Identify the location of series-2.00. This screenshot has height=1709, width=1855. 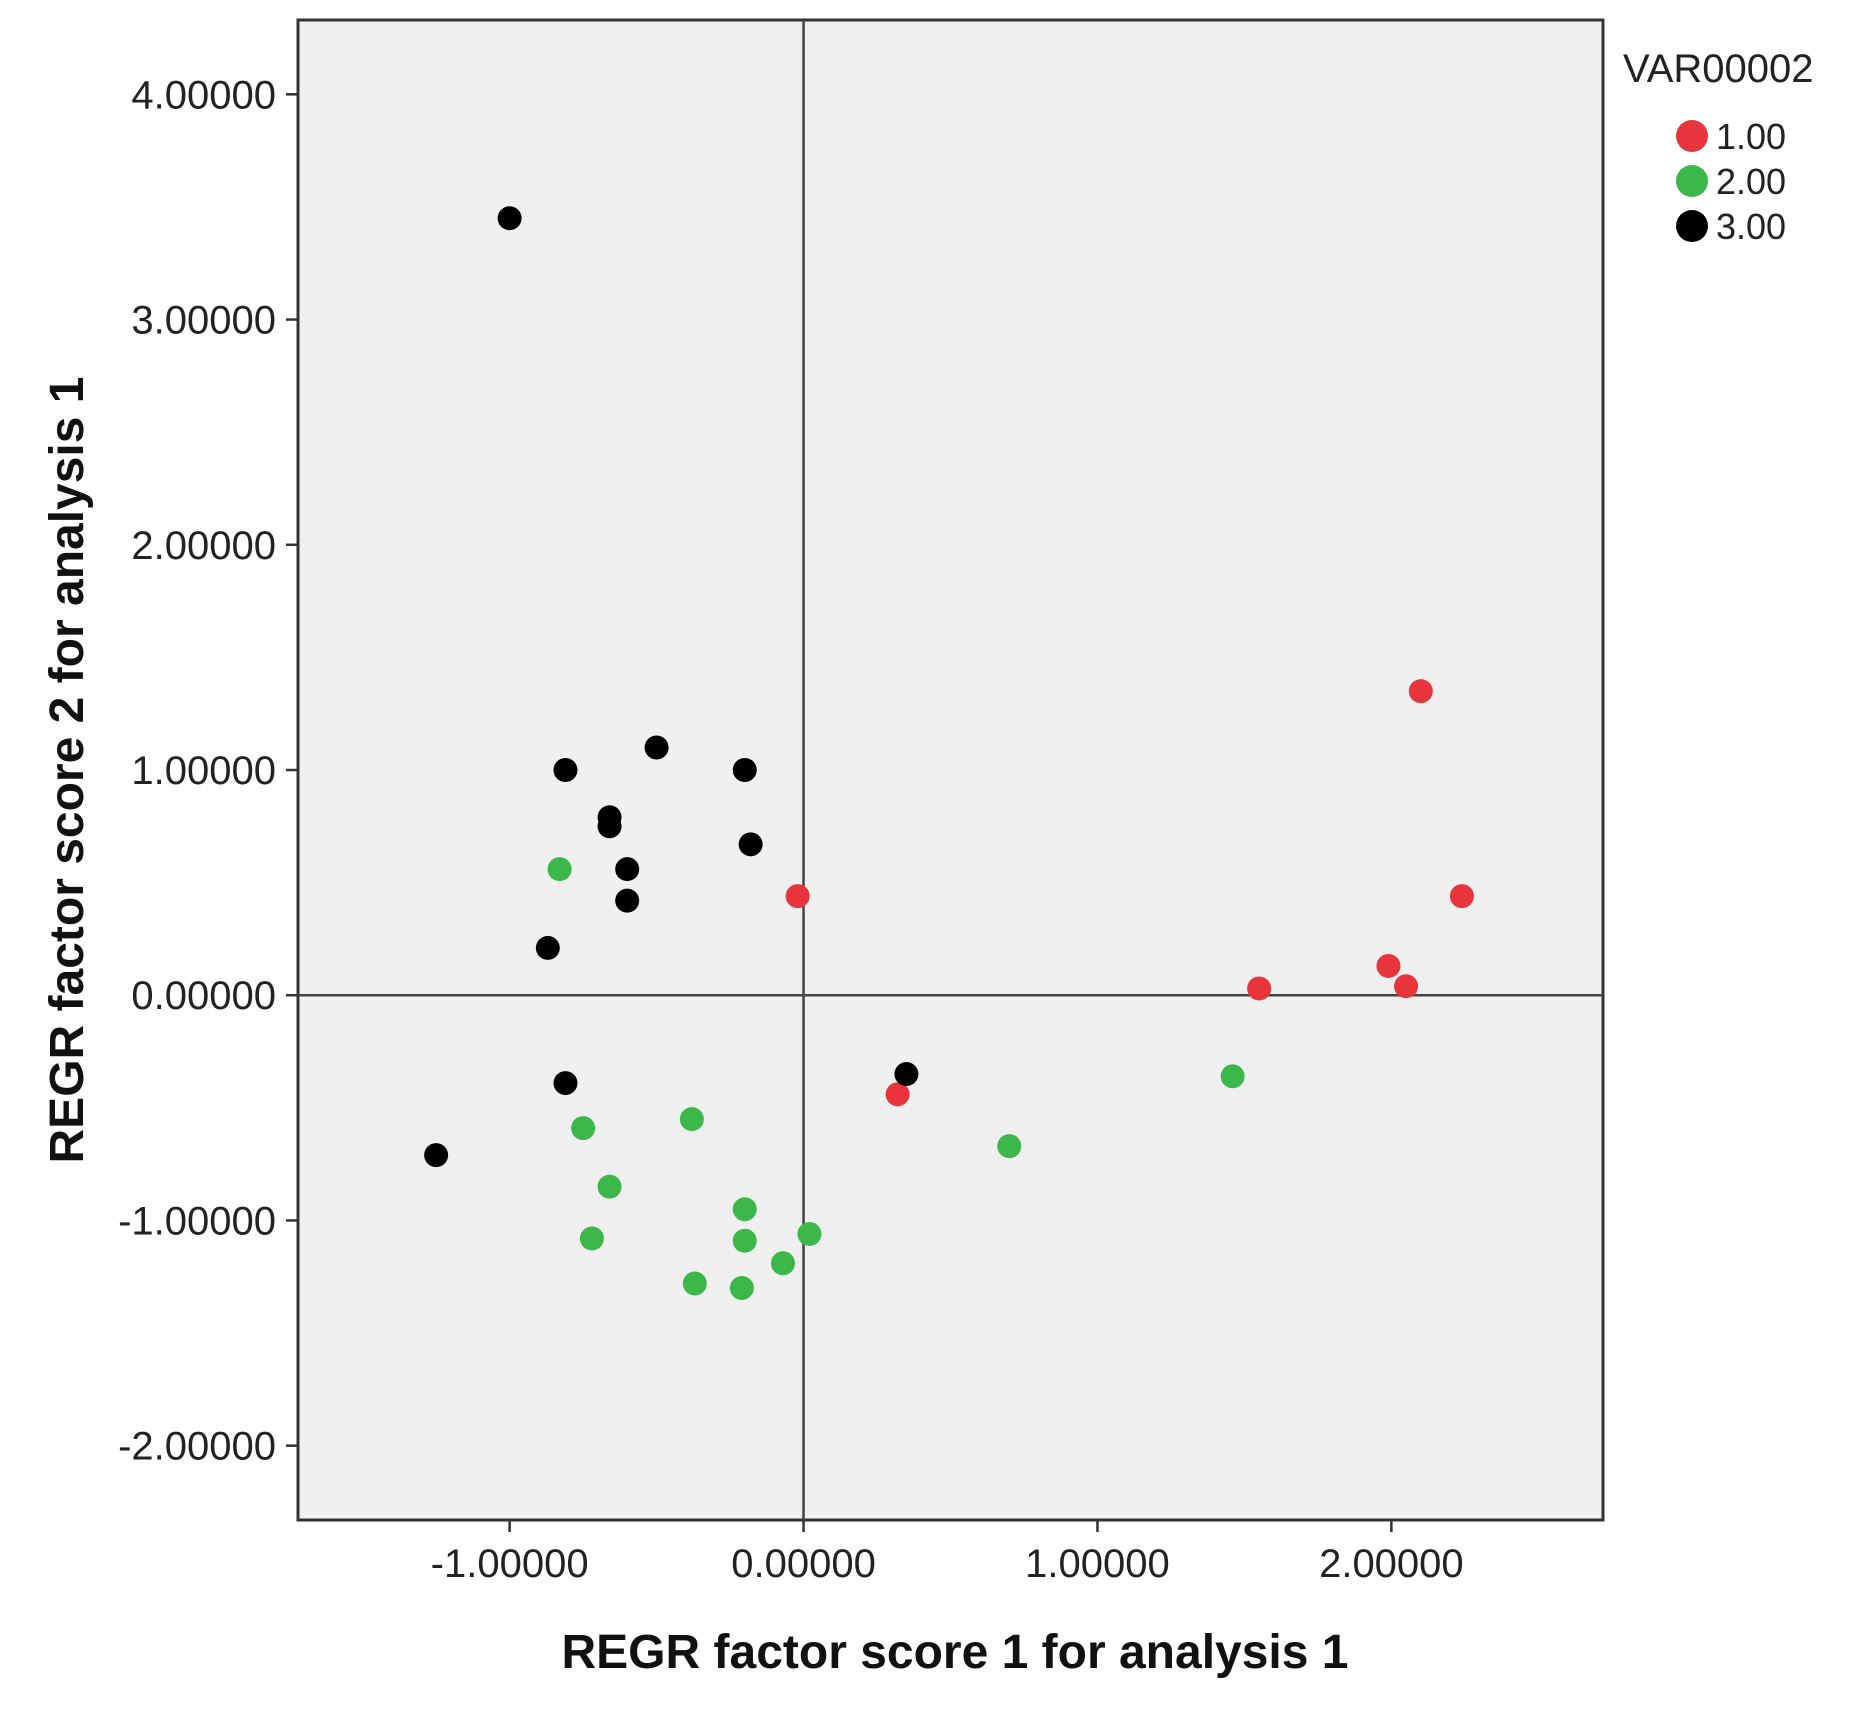
(896, 1079).